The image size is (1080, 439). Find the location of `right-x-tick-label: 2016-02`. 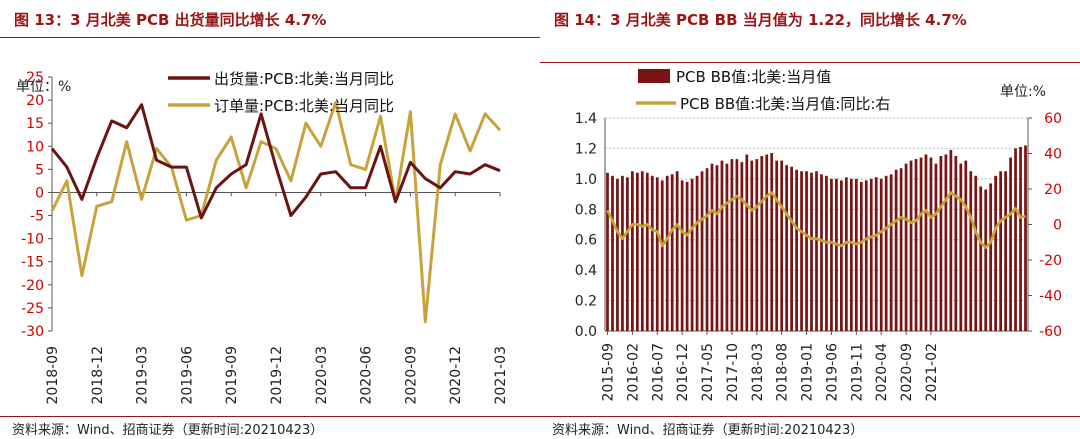

right-x-tick-label: 2016-02 is located at coordinates (633, 372).